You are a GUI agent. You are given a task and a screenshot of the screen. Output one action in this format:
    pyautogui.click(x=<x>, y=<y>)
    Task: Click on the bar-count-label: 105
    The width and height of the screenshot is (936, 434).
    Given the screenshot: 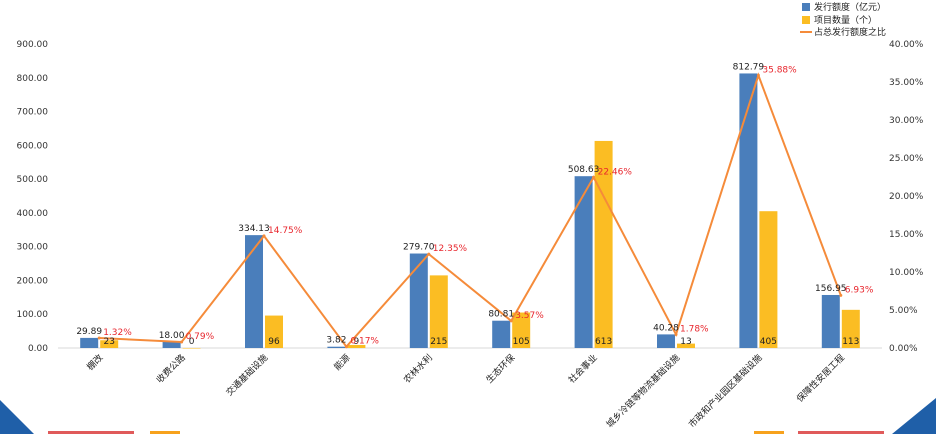 What is the action you would take?
    pyautogui.click(x=521, y=342)
    